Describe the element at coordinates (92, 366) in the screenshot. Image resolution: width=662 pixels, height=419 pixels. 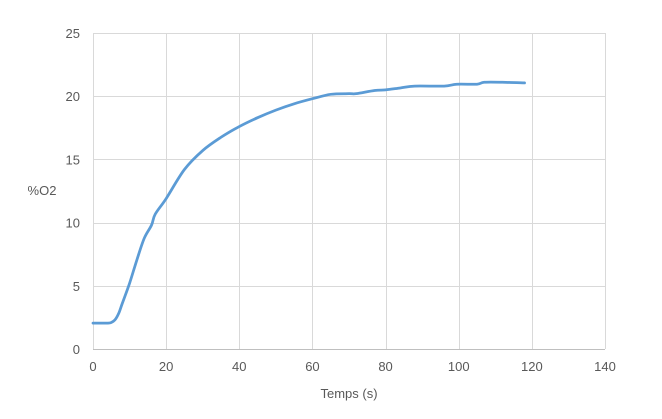
I see `x-tick-label: 0` at that location.